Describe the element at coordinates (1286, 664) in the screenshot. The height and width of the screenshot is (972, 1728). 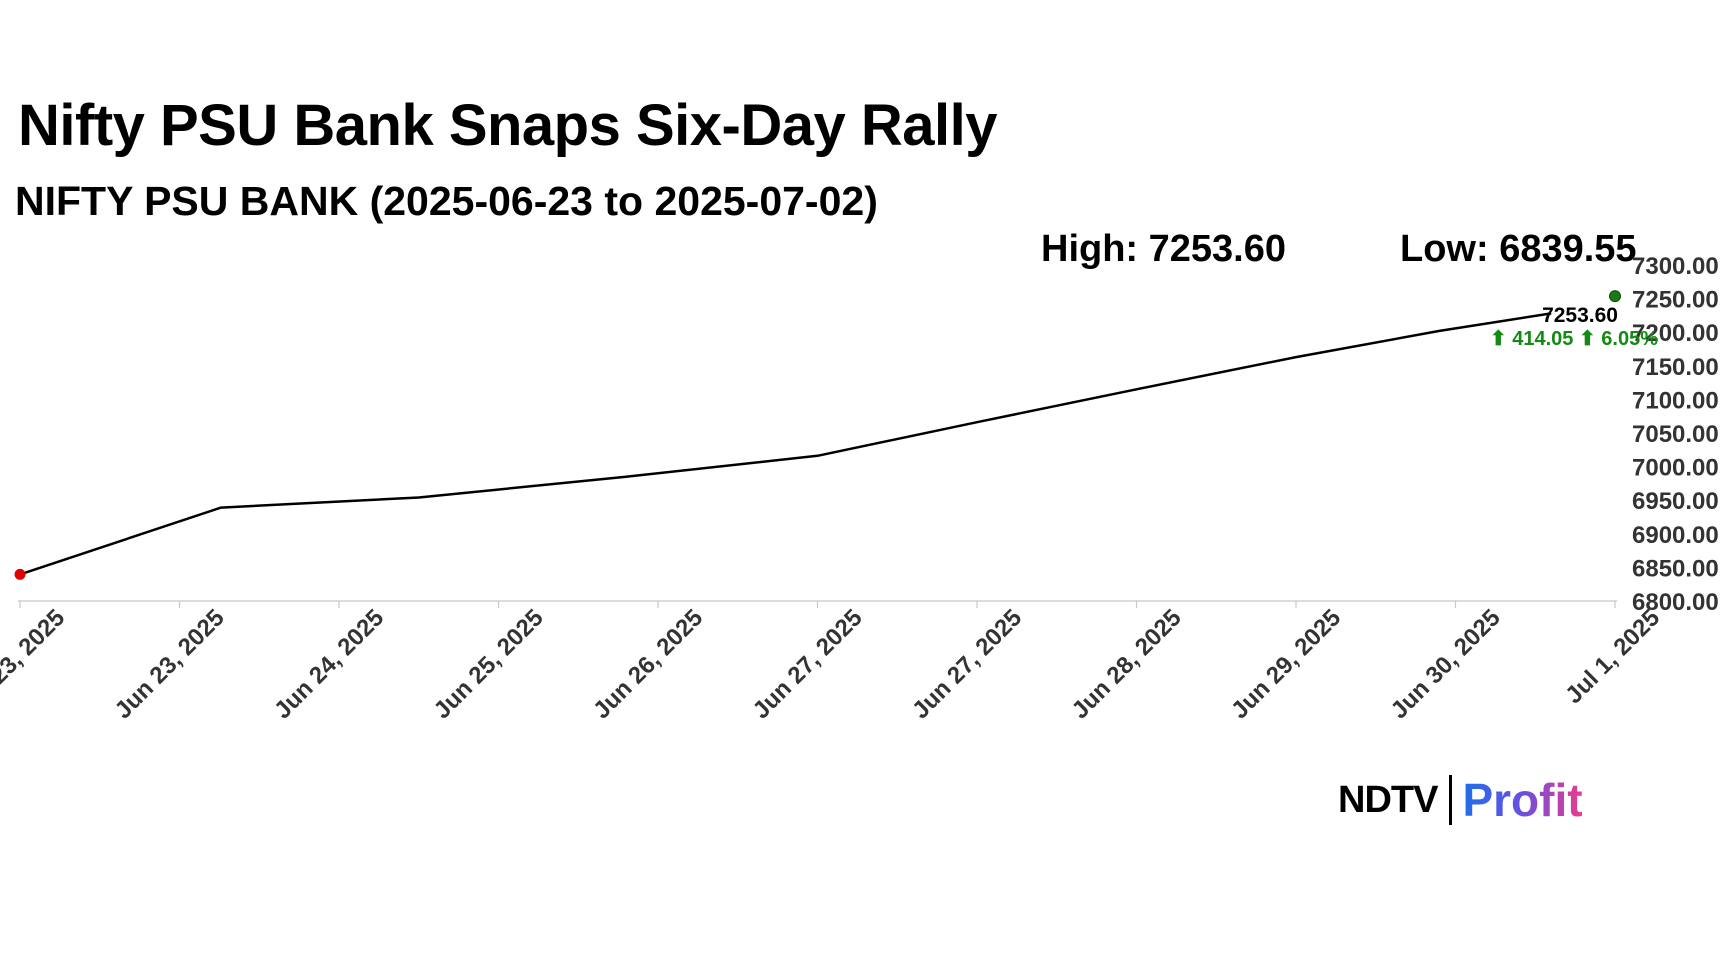
I see `x-tick-label: Jun 29, 2025` at that location.